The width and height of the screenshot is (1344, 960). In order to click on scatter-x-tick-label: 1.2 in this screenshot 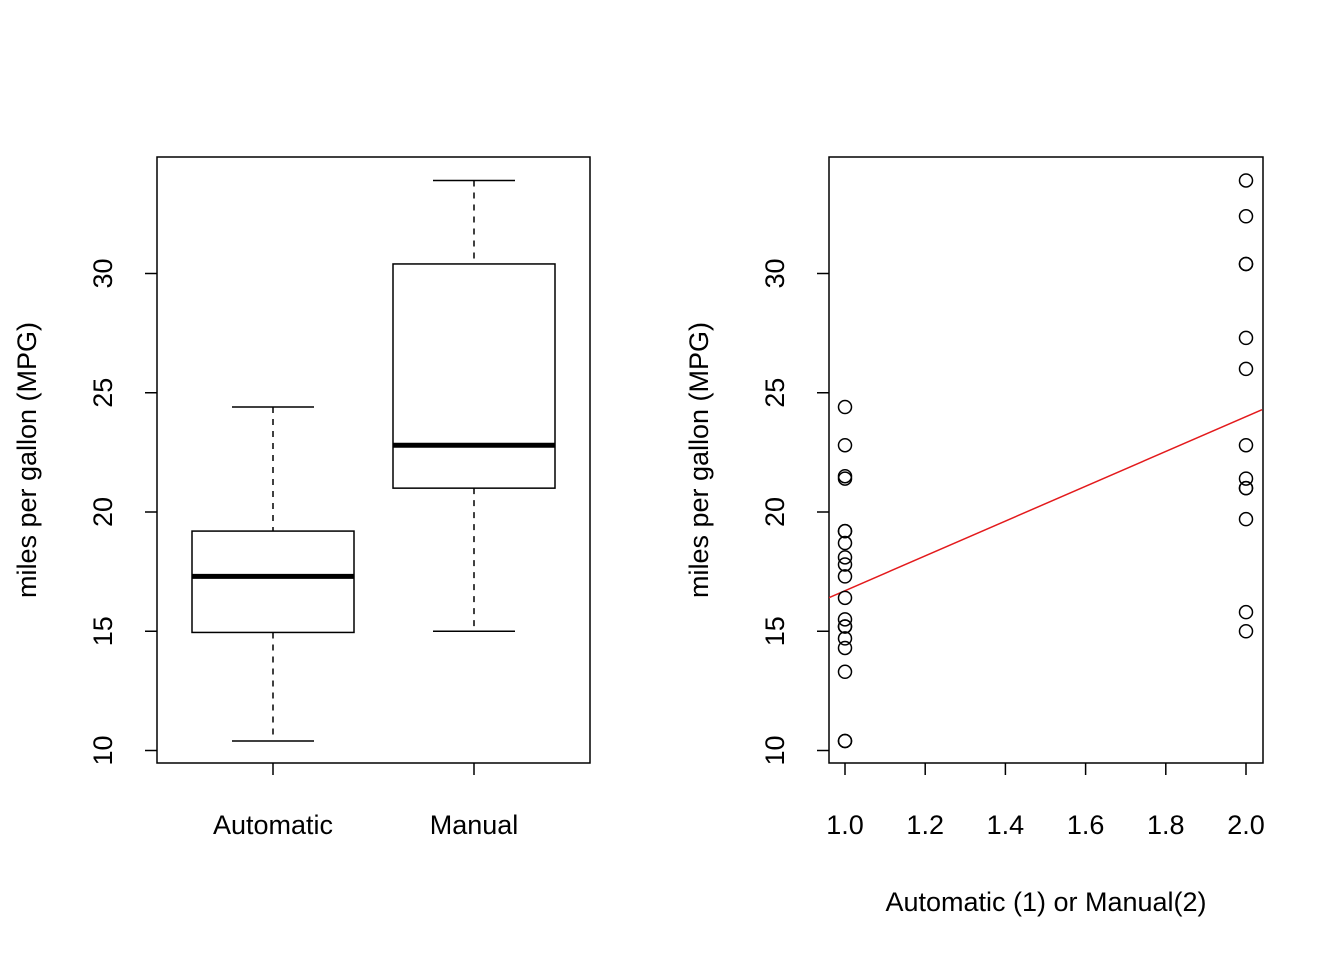, I will do `click(925, 825)`.